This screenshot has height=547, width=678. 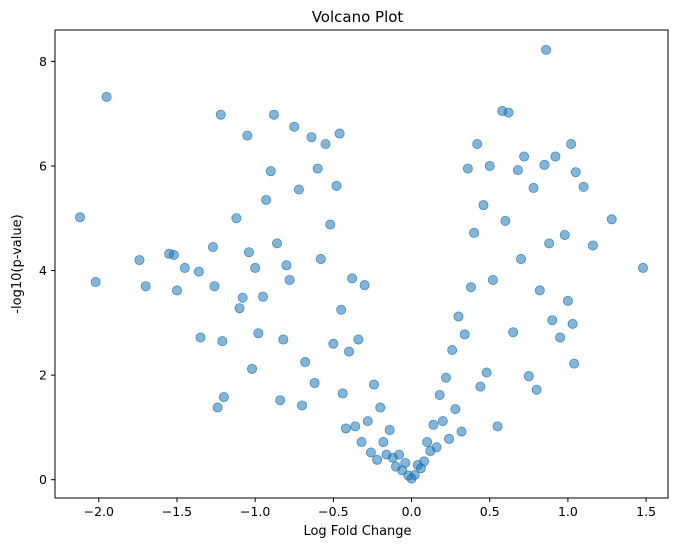 What do you see at coordinates (43, 479) in the screenshot?
I see `y-tick-label: 0` at bounding box center [43, 479].